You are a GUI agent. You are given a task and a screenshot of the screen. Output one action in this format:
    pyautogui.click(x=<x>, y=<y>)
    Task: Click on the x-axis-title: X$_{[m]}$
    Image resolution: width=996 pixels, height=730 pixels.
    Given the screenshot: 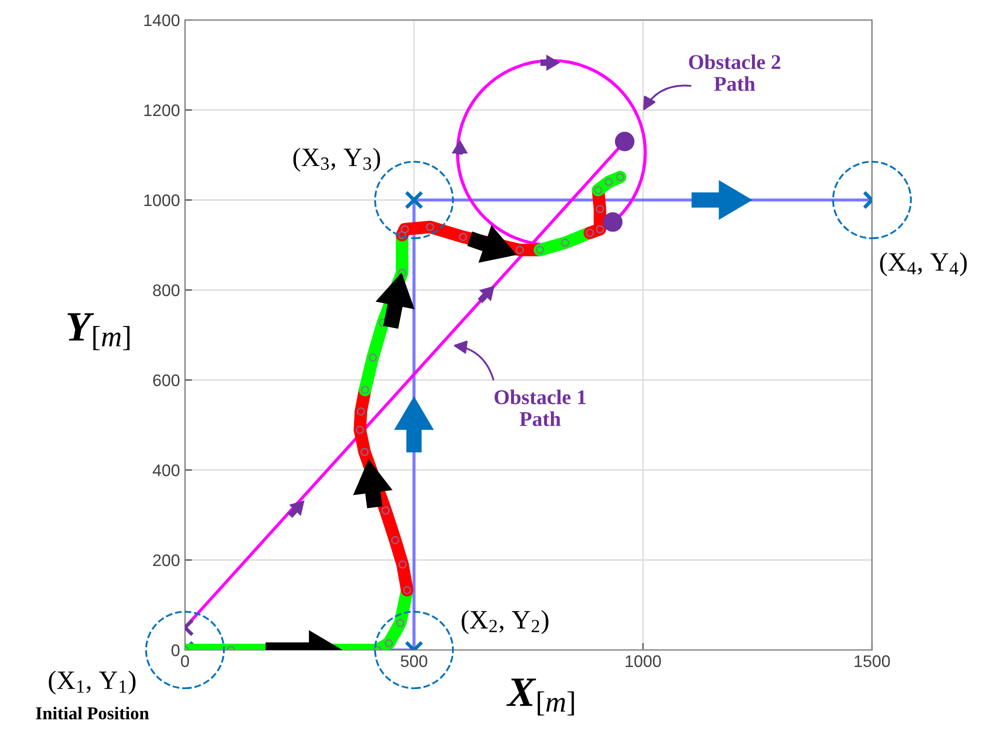 What is the action you would take?
    pyautogui.click(x=540, y=697)
    